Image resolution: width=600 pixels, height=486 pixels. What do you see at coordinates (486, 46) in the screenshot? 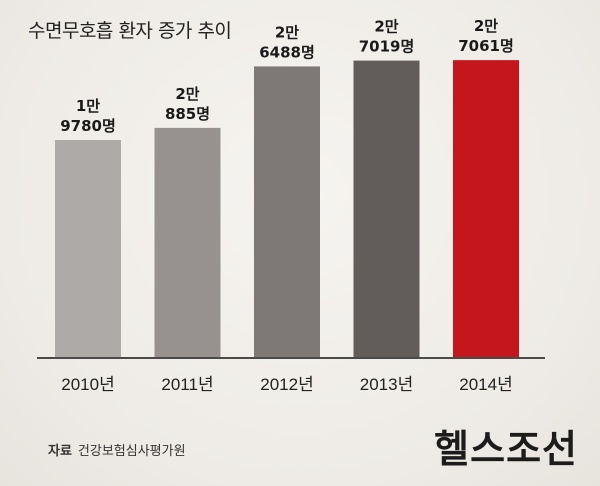
I see `data-label: 7061명` at bounding box center [486, 46].